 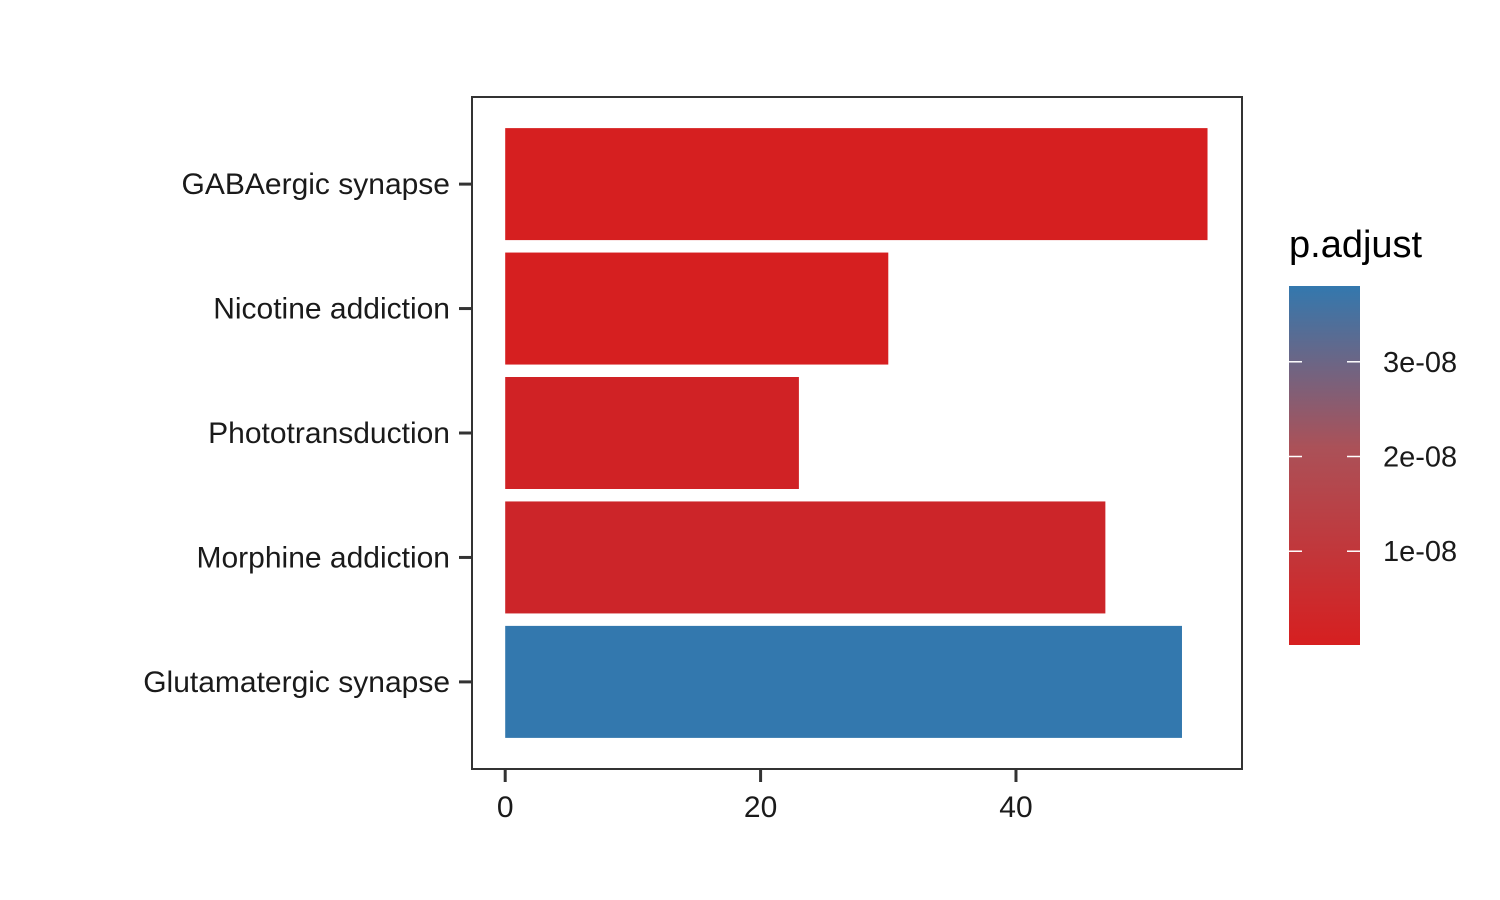 What do you see at coordinates (324, 557) in the screenshot?
I see `y-tick-label: Morphine addiction` at bounding box center [324, 557].